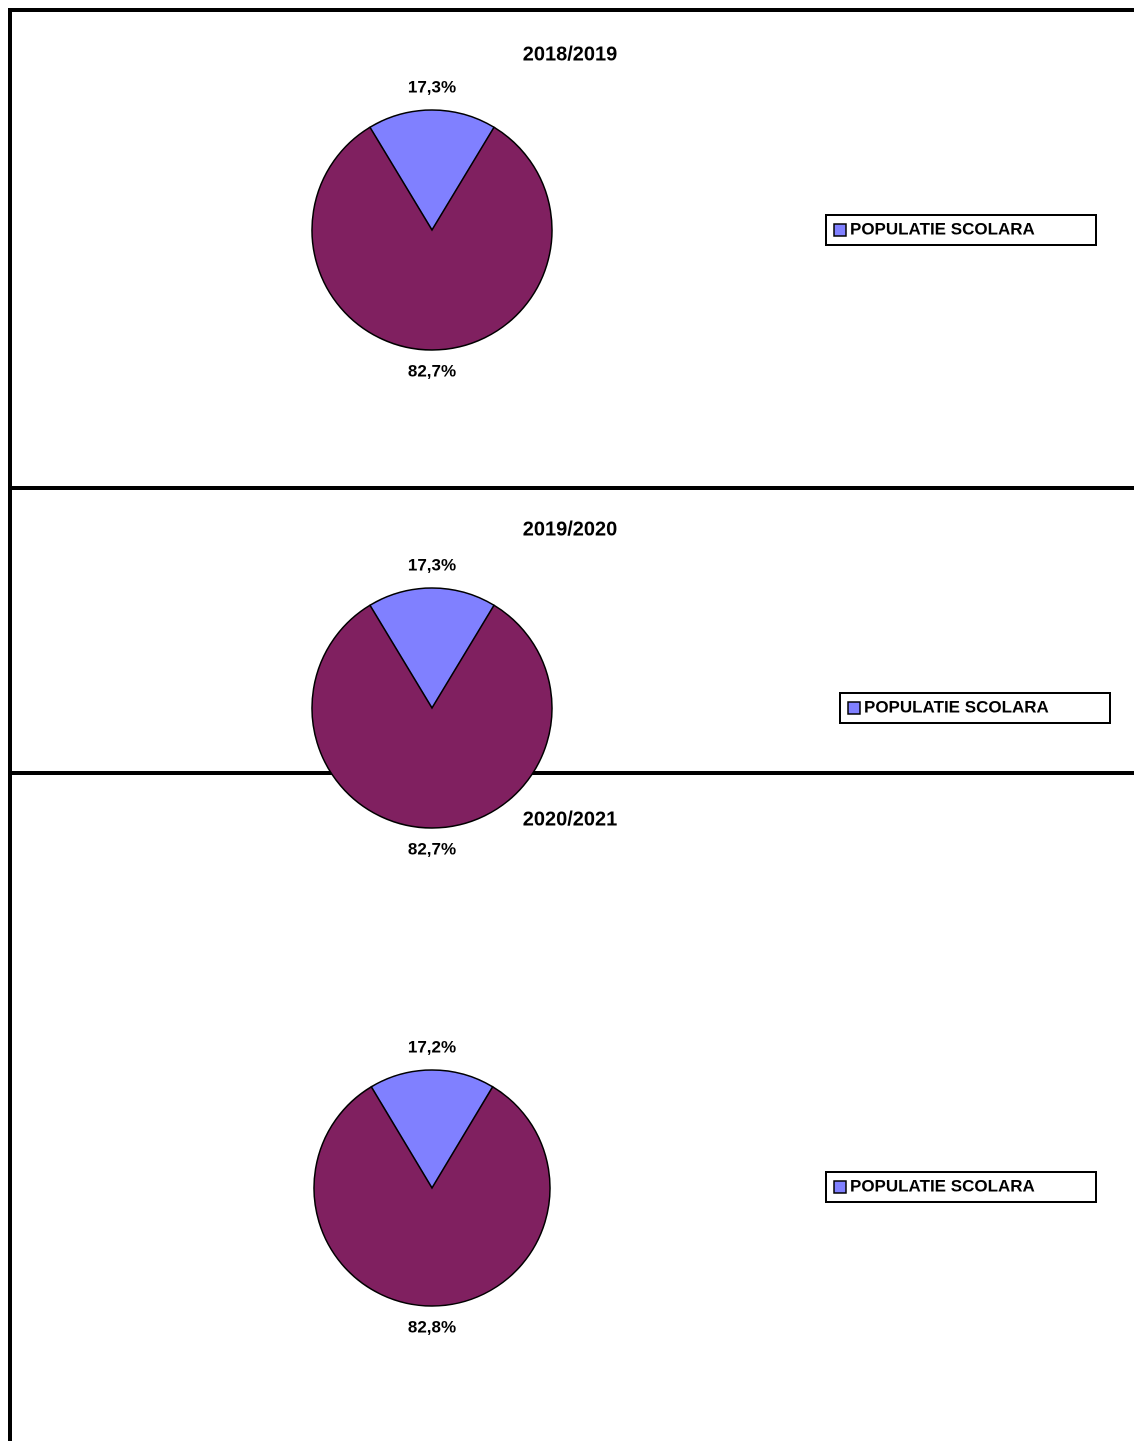 The width and height of the screenshot is (1134, 1441). I want to click on data-label: 17,2%, so click(432, 1046).